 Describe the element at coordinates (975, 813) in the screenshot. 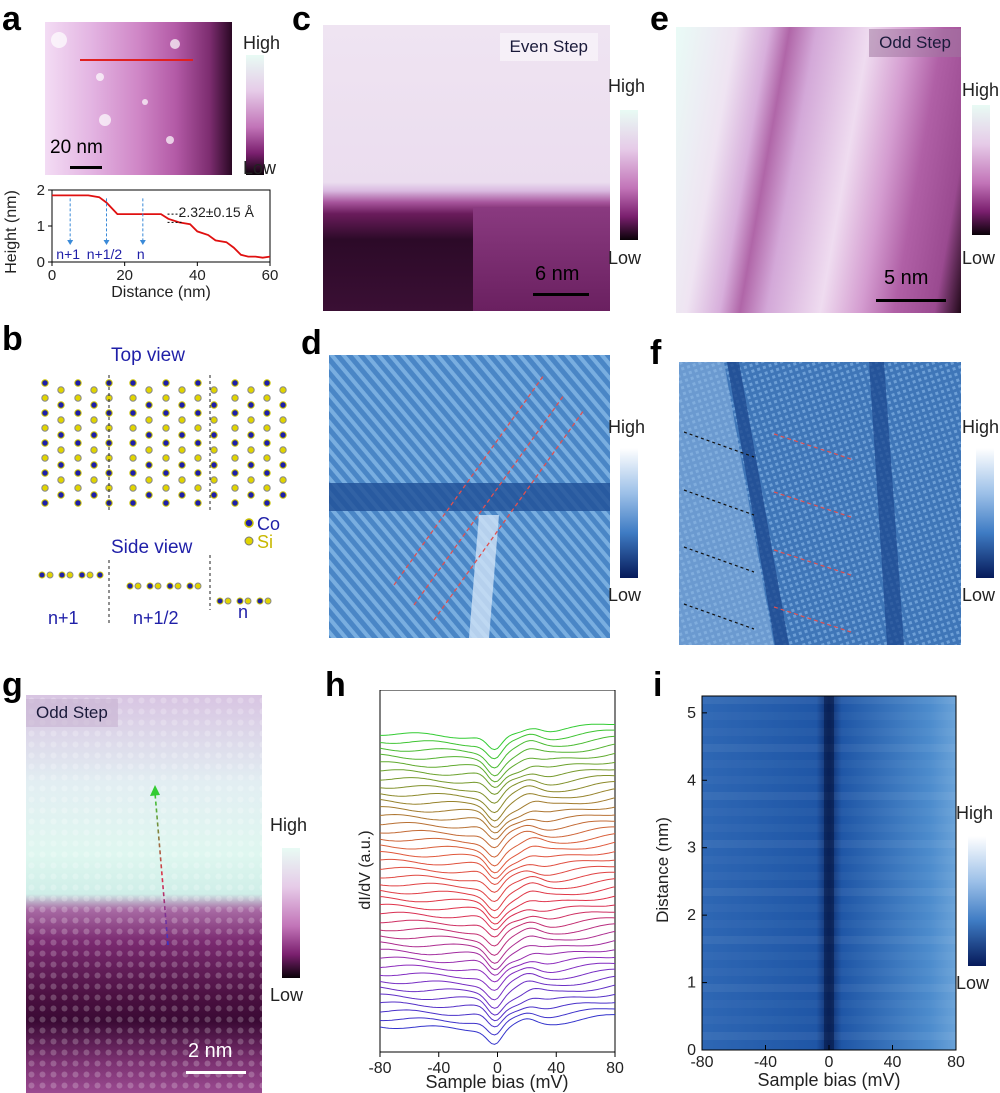

I see `colorbar-high-i: High` at that location.